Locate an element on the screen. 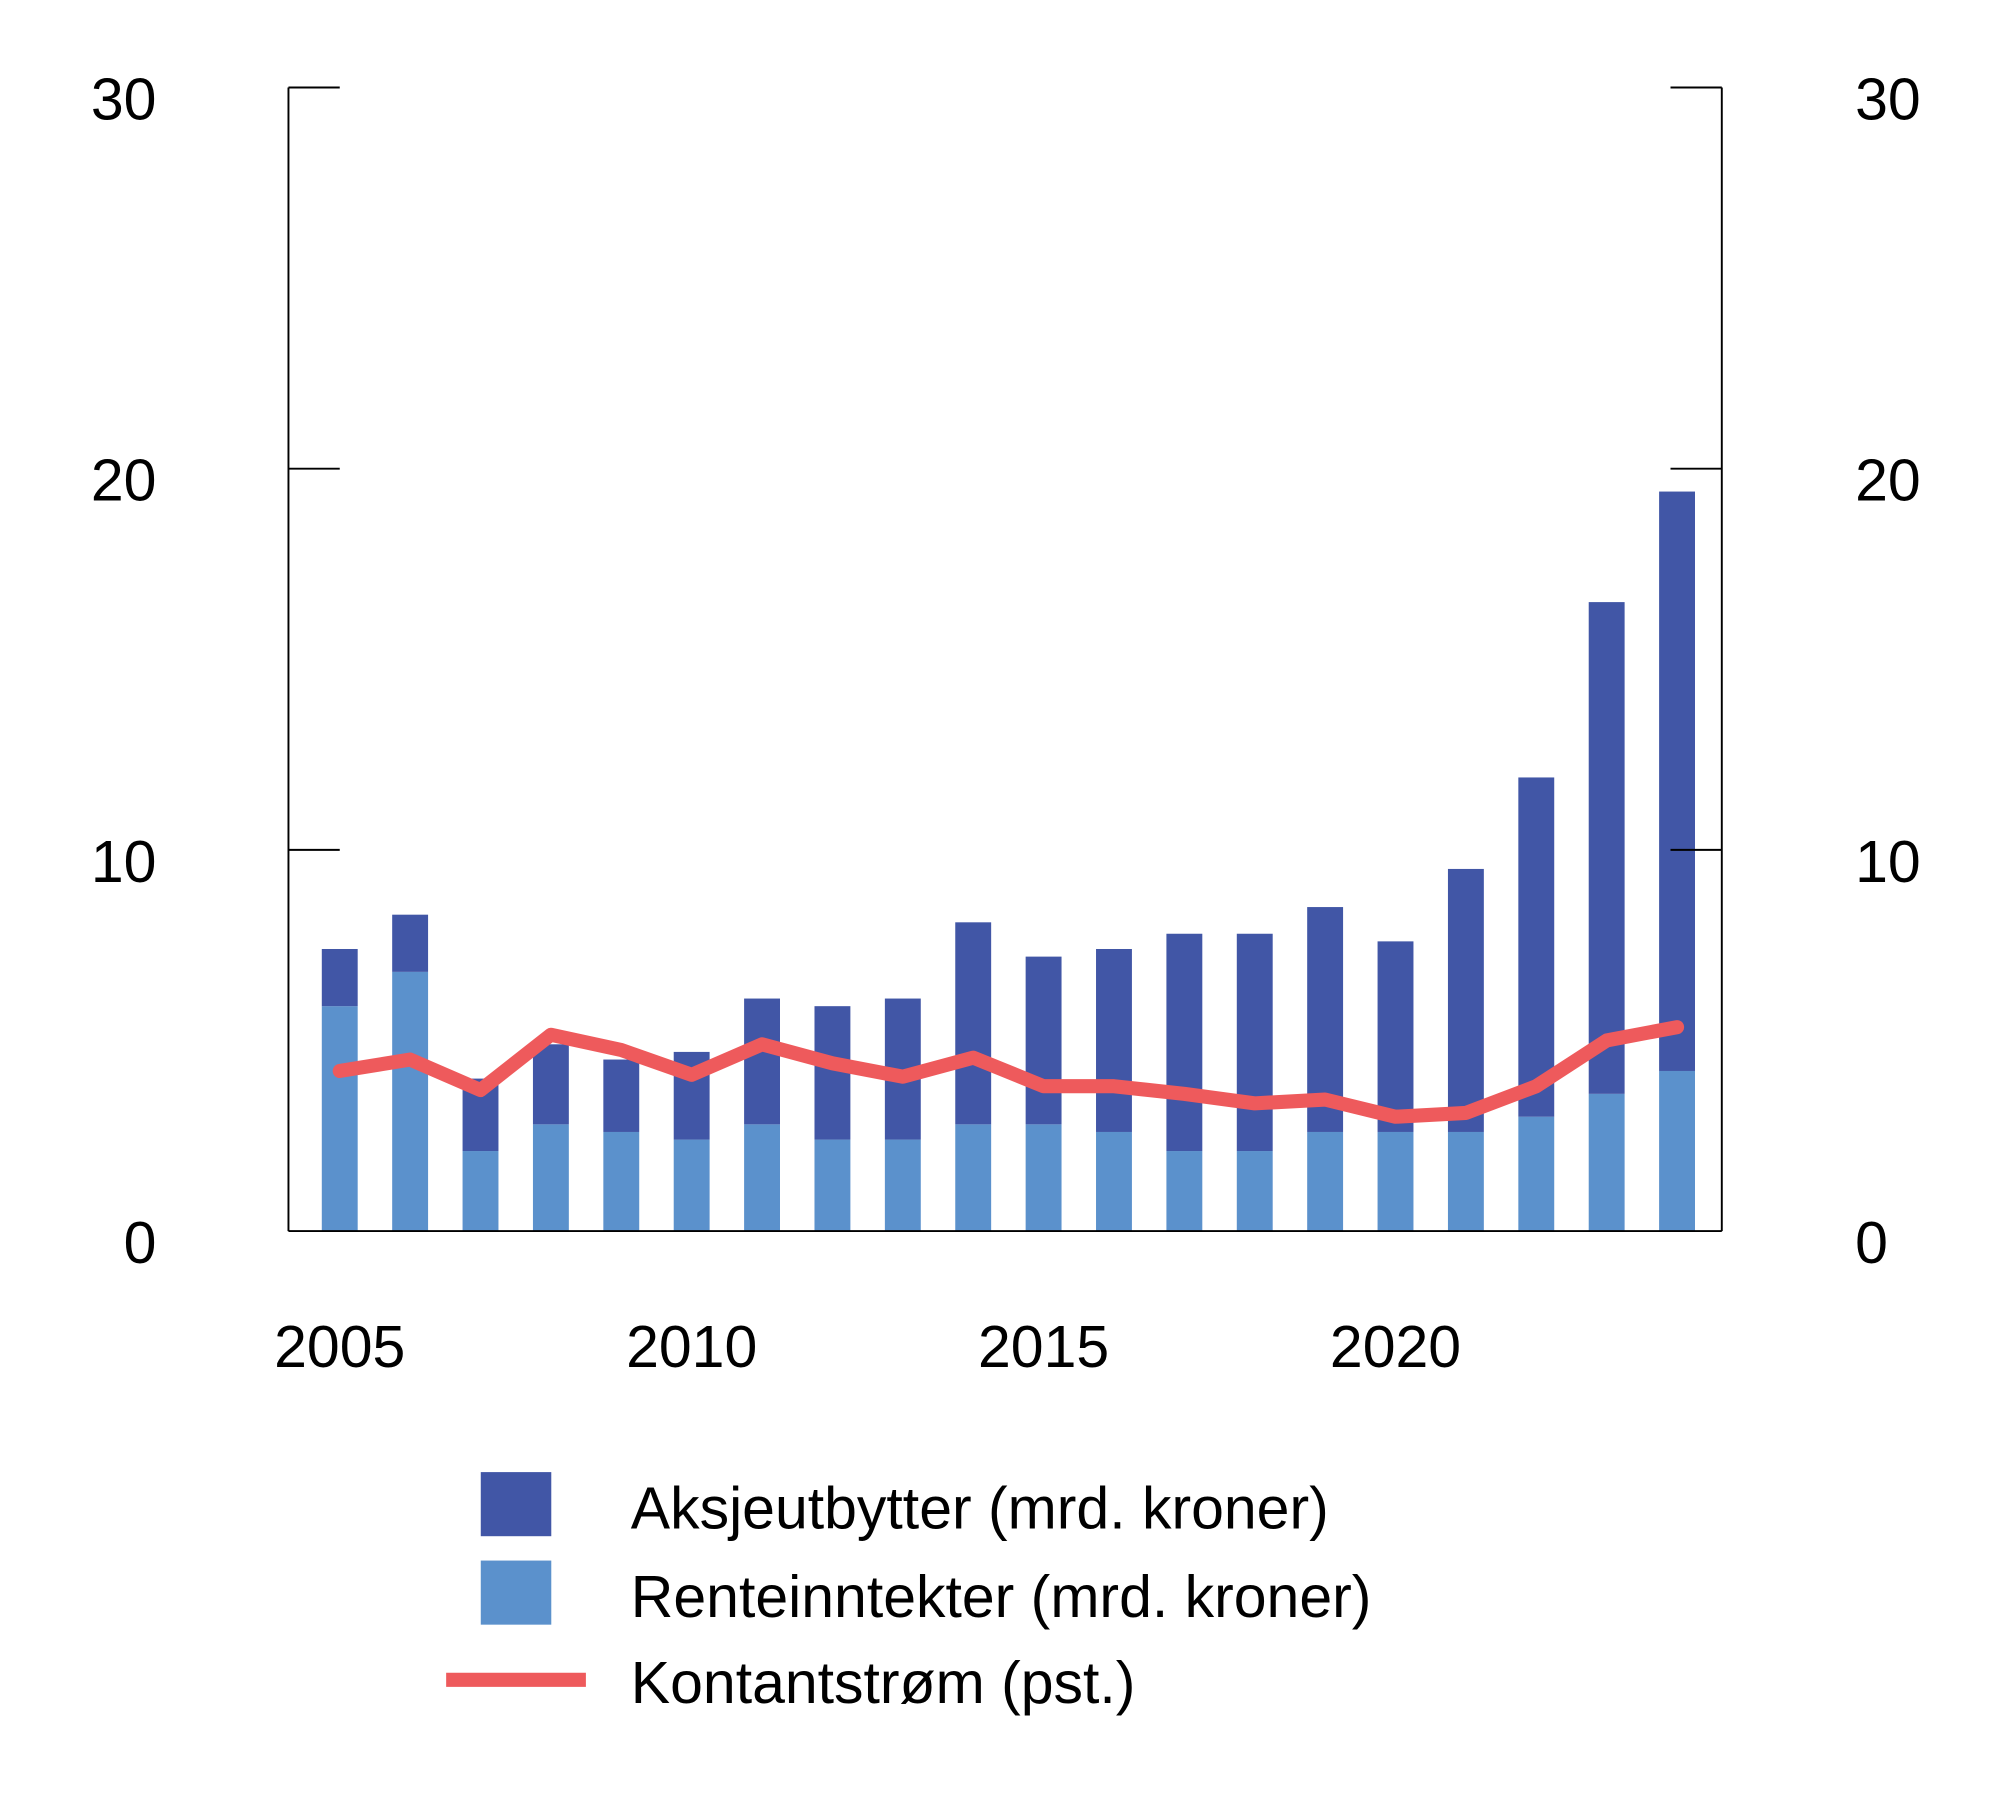  bar-renteinntekter-2021 is located at coordinates (1465, 1181).